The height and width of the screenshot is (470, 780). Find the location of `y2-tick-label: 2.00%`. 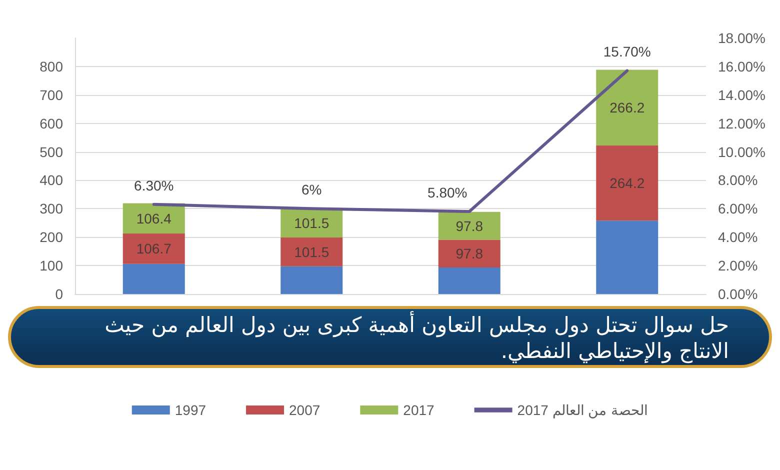

y2-tick-label: 2.00% is located at coordinates (738, 266).